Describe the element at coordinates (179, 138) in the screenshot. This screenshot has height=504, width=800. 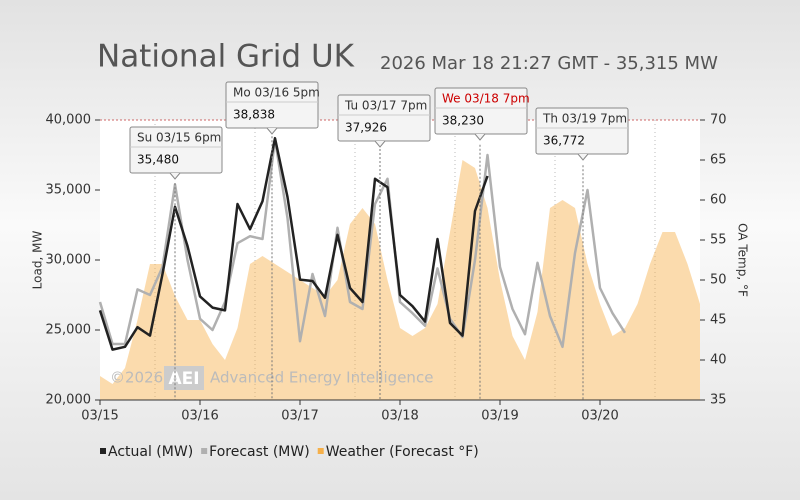
I see `annotation-label: Su 03/15 6pm` at that location.